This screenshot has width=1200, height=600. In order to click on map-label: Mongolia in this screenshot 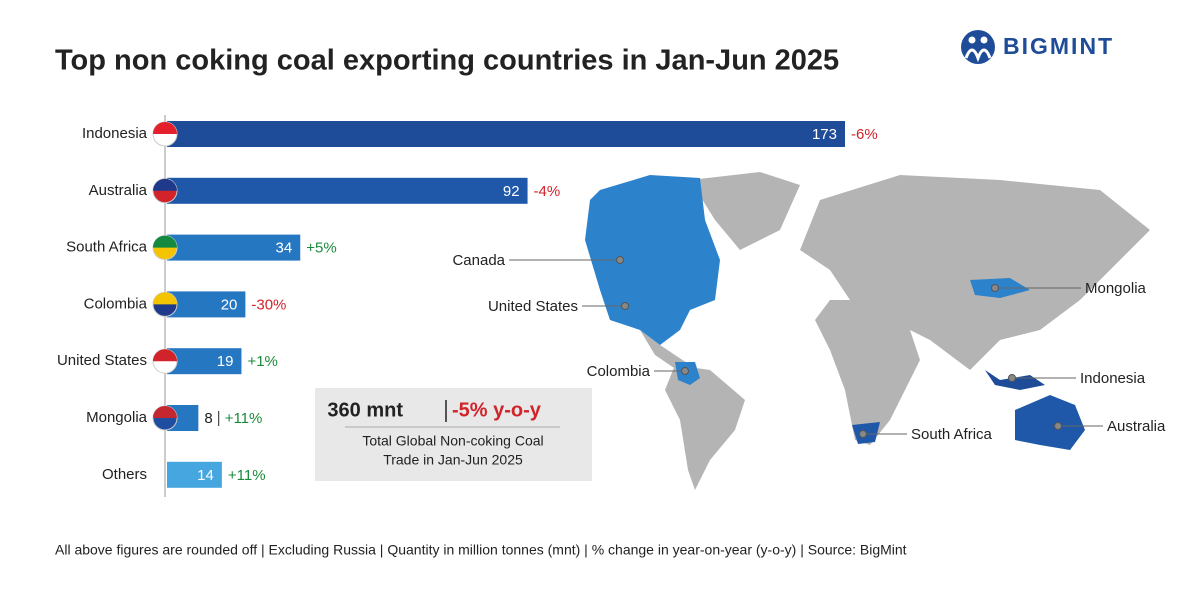, I will do `click(1116, 288)`.